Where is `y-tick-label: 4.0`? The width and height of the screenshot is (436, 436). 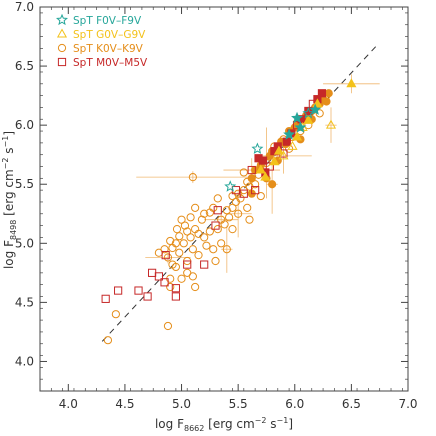
y-tick-label: 4.0 is located at coordinates (24, 361).